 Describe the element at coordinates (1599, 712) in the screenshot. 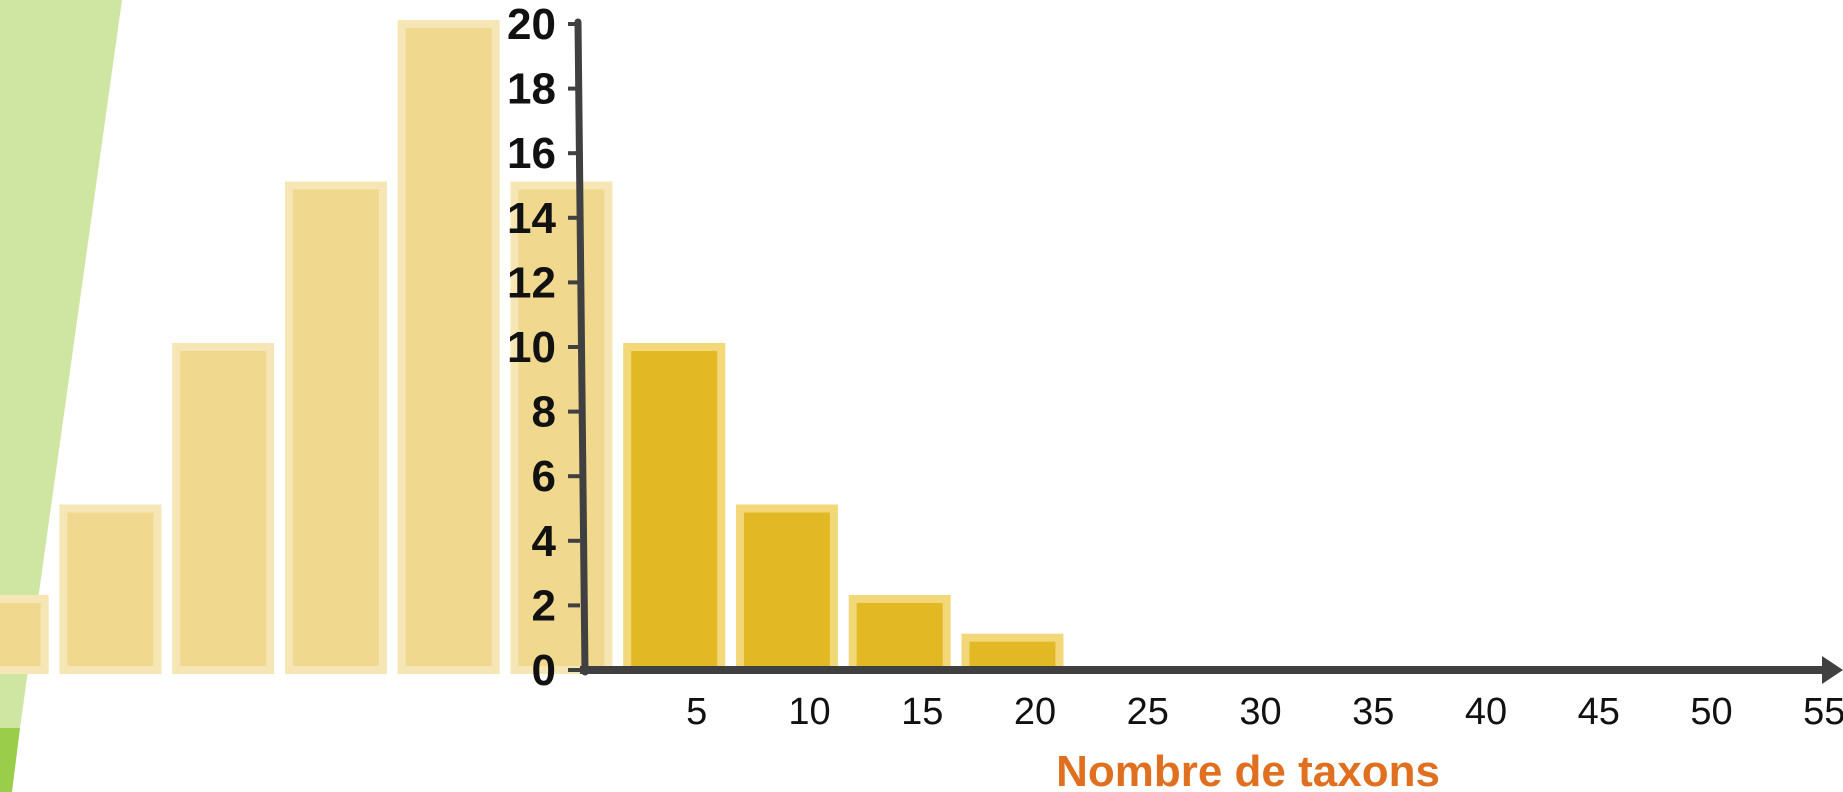

I see `x-tick-label-45: 45` at that location.